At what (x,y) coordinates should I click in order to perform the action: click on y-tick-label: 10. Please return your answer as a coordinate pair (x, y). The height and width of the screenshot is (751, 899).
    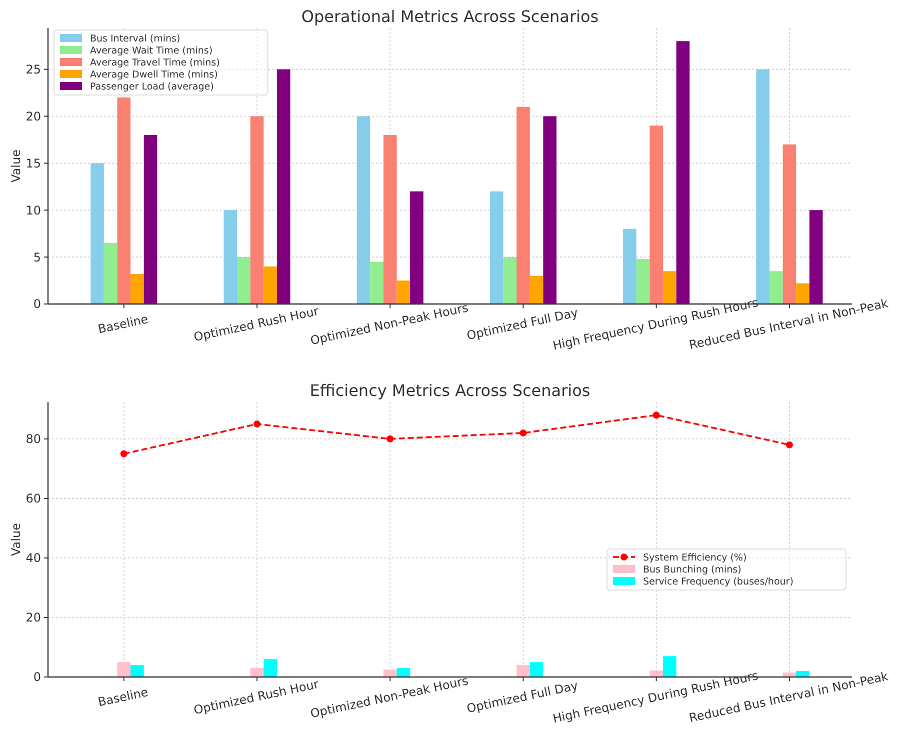
    Looking at the image, I should click on (33, 210).